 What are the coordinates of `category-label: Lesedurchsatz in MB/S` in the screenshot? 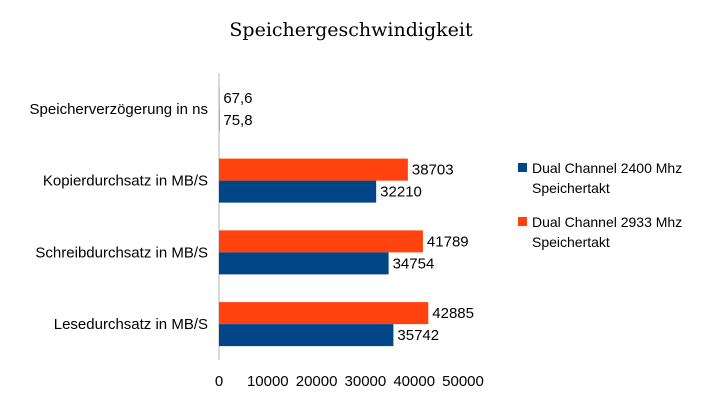 It's located at (131, 324).